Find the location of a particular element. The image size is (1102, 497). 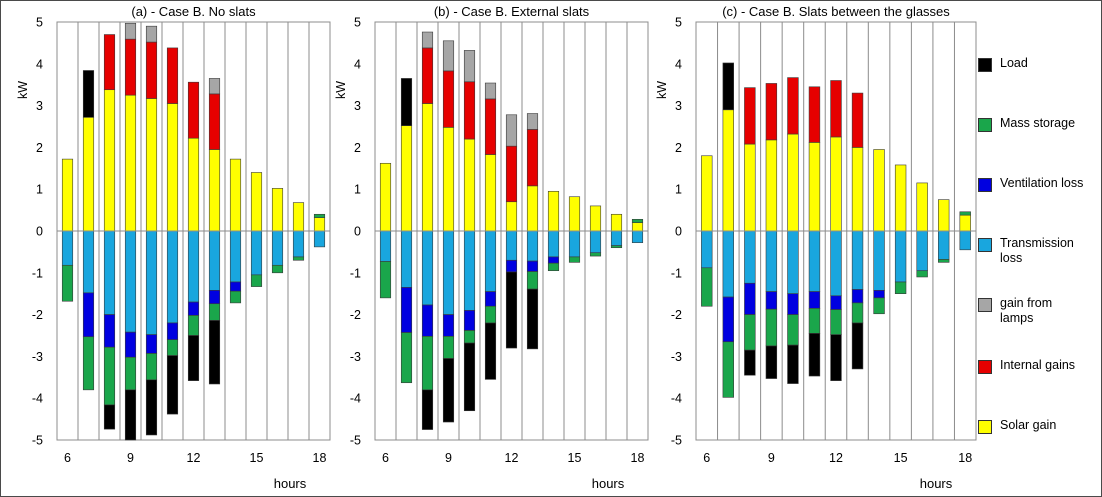

x-axis-label: hours is located at coordinates (290, 483).